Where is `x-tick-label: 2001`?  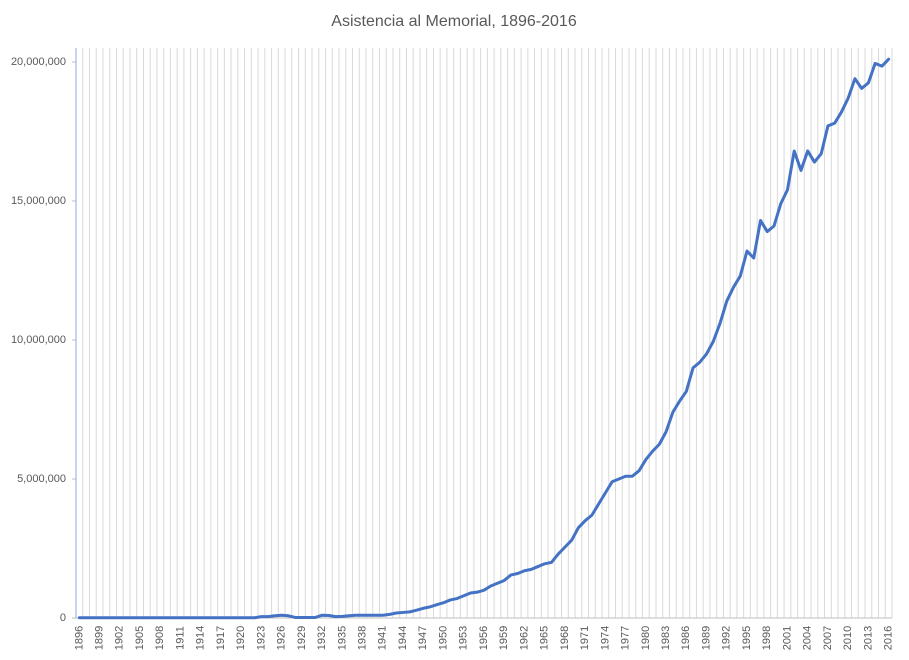
x-tick-label: 2001 is located at coordinates (787, 638).